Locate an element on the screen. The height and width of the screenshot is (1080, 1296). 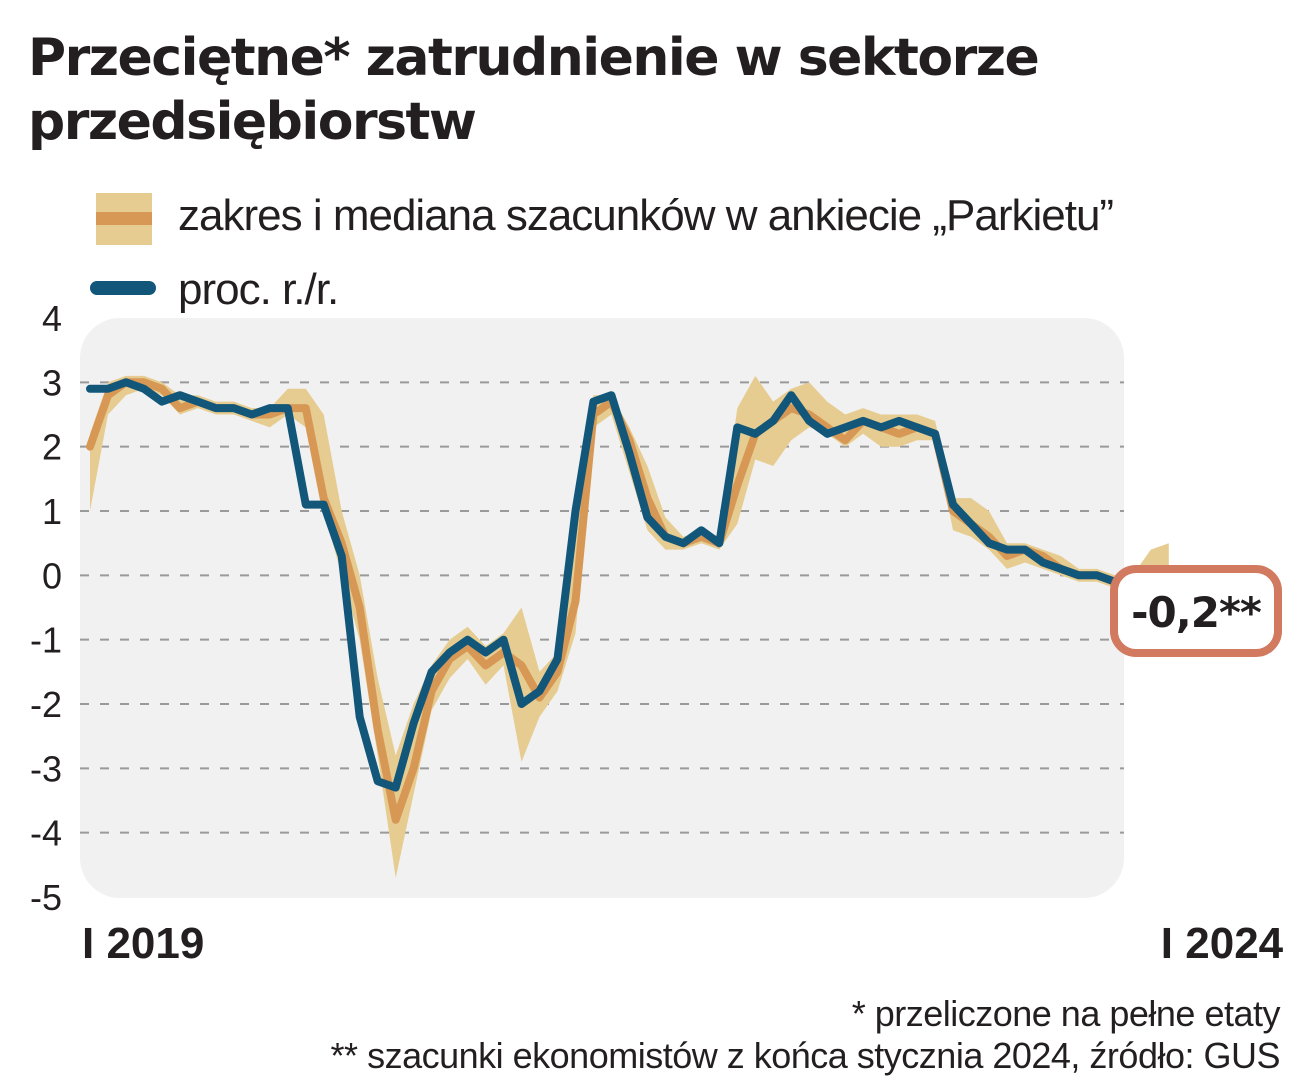
y-tick-label: 3 is located at coordinates (52, 382).